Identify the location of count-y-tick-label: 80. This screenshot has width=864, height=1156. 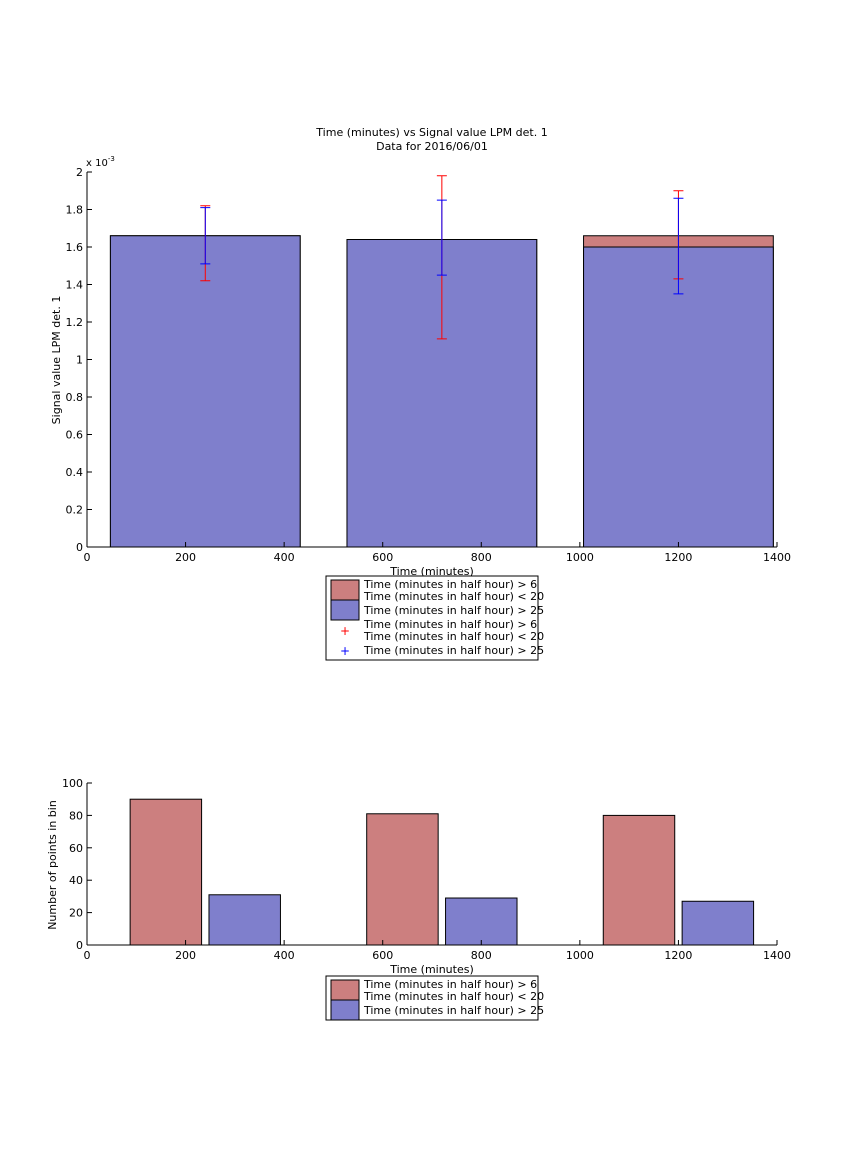
(76, 815).